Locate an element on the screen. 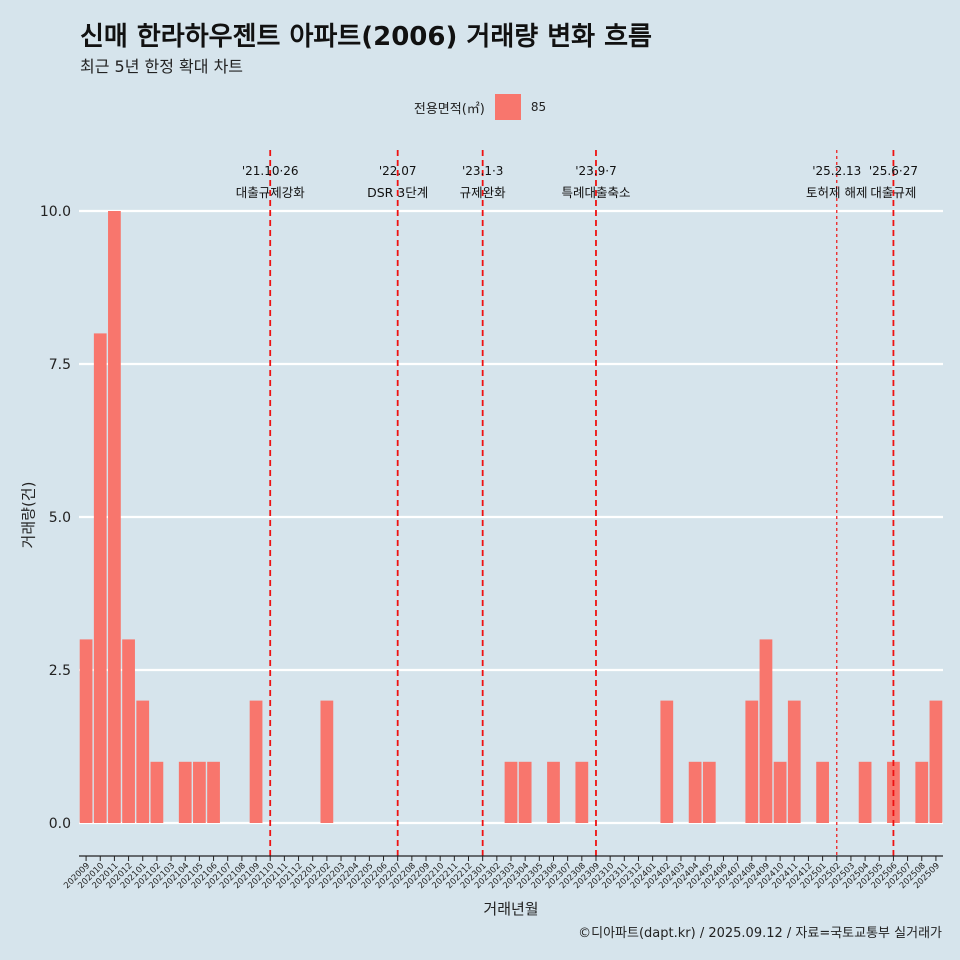 The image size is (960, 960). legend-key-label: 85 is located at coordinates (538, 107).